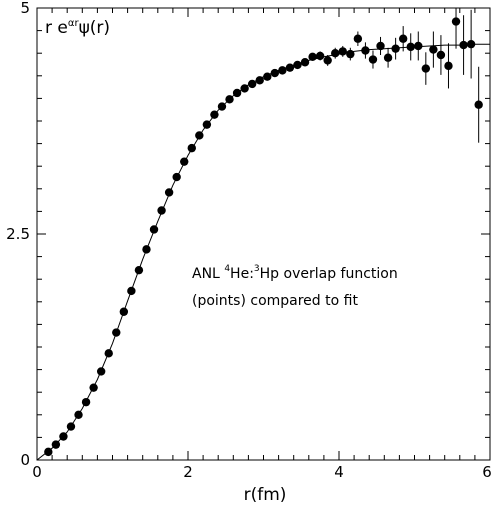 The image size is (493, 506). I want to click on annotation-sup2: 3, so click(257, 269).